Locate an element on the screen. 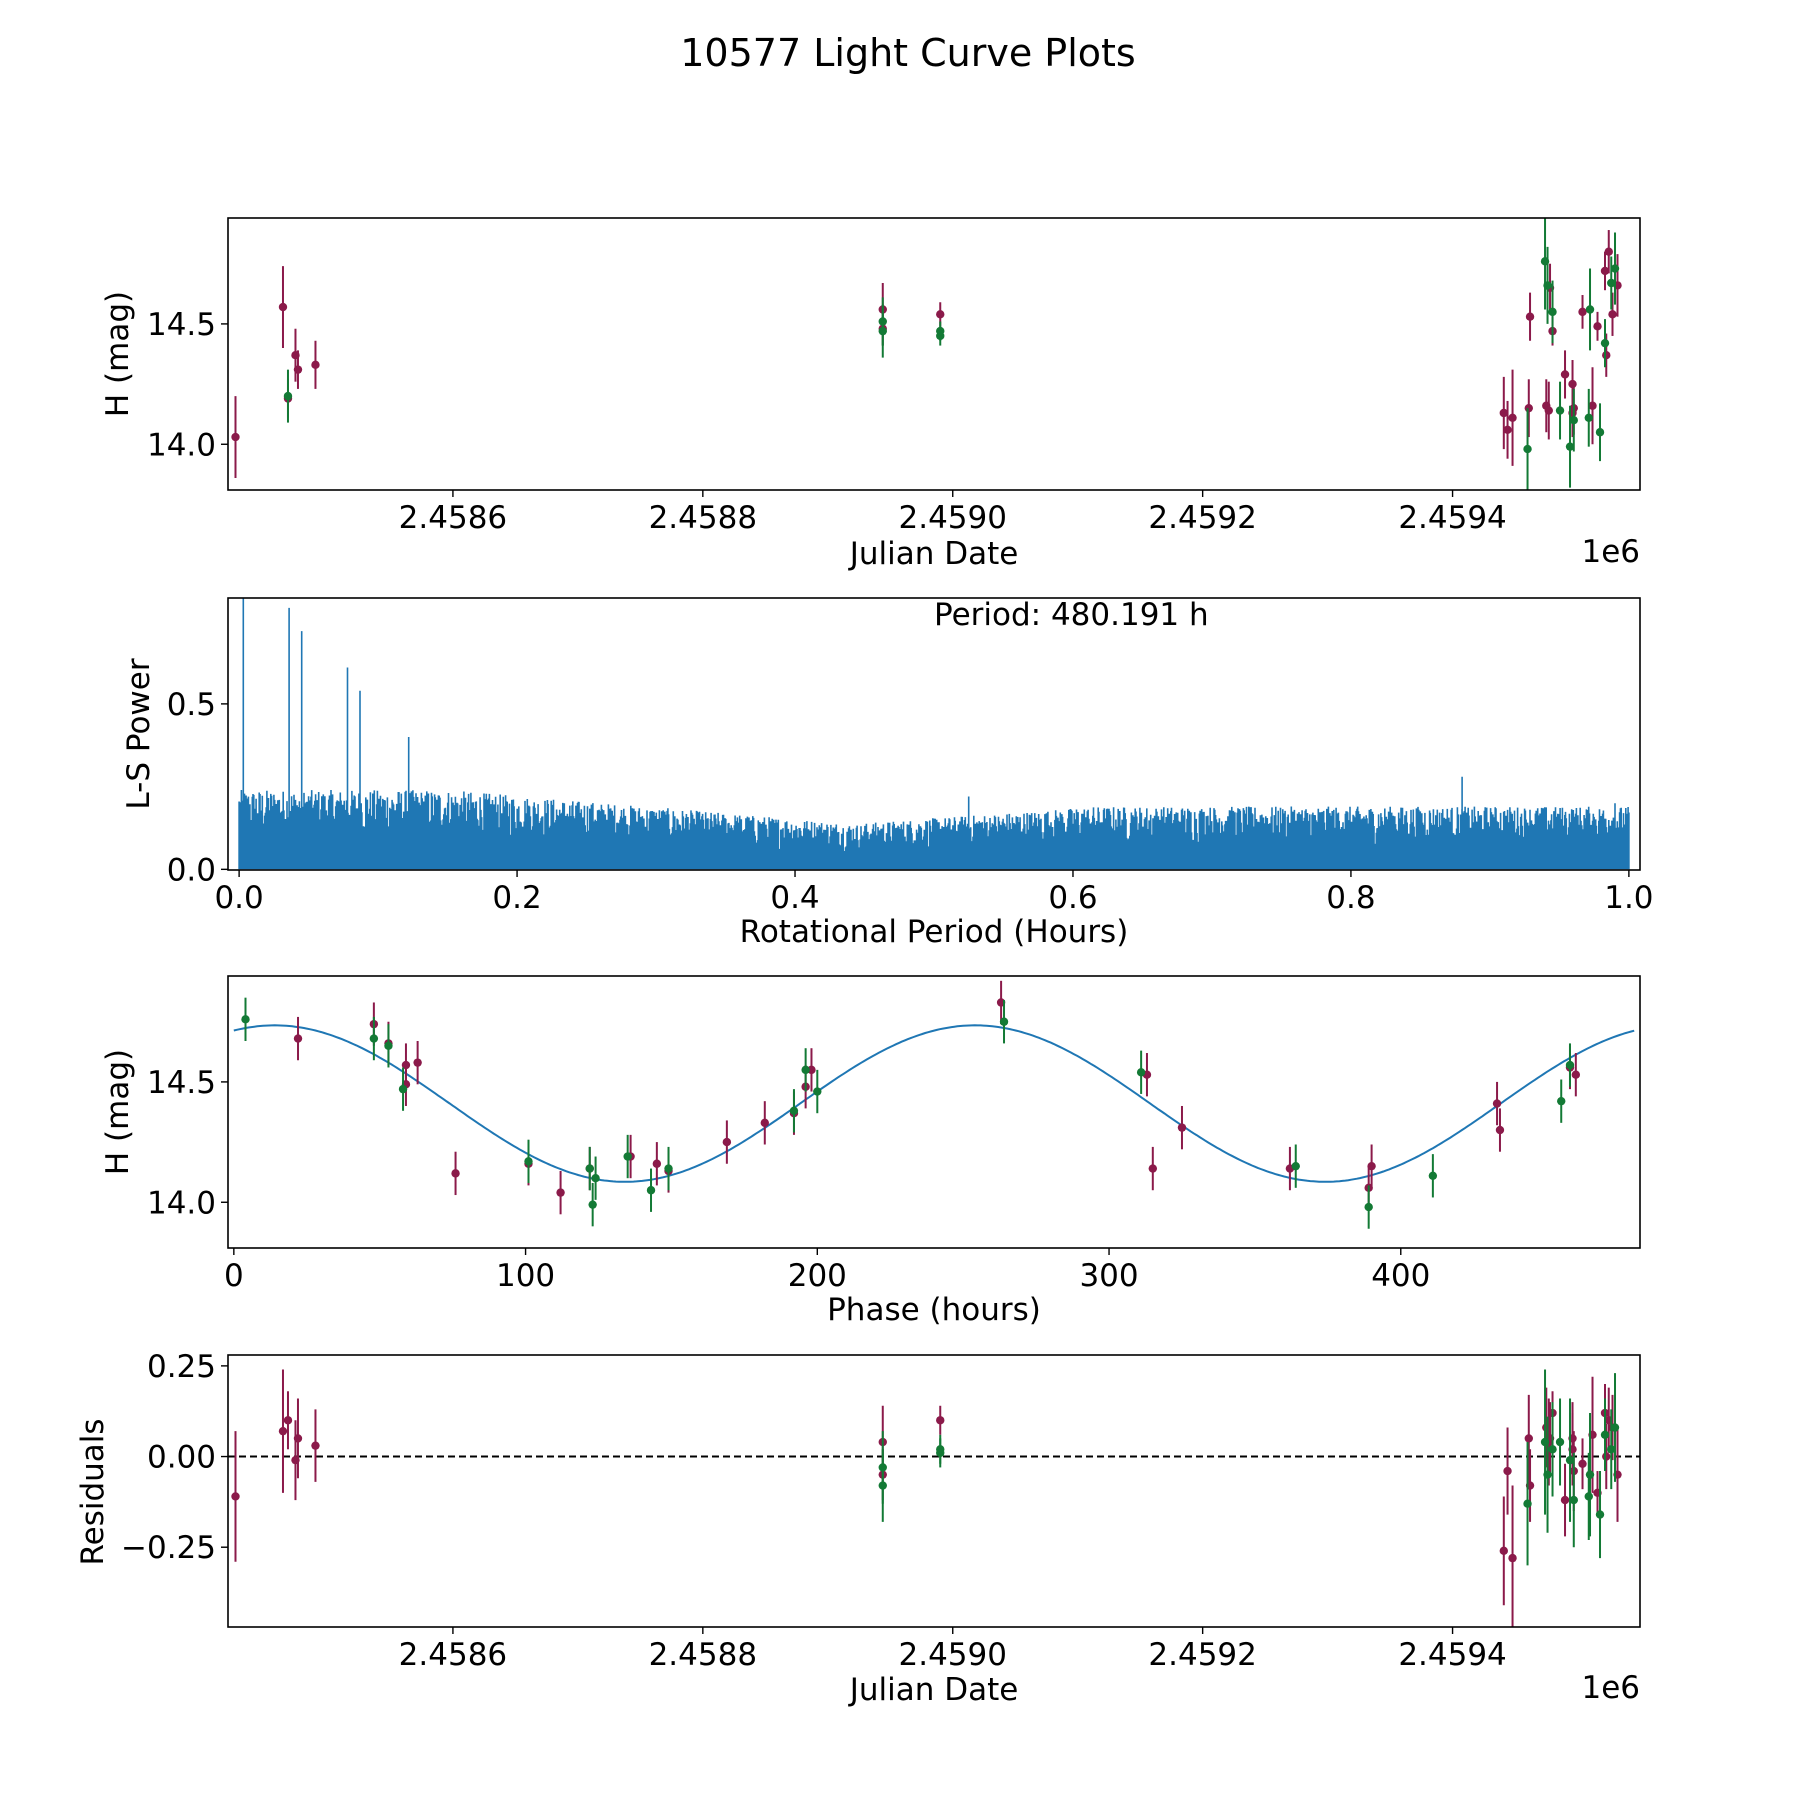 The height and width of the screenshot is (1800, 1800). x-tick-label: 300 is located at coordinates (1108, 1276).